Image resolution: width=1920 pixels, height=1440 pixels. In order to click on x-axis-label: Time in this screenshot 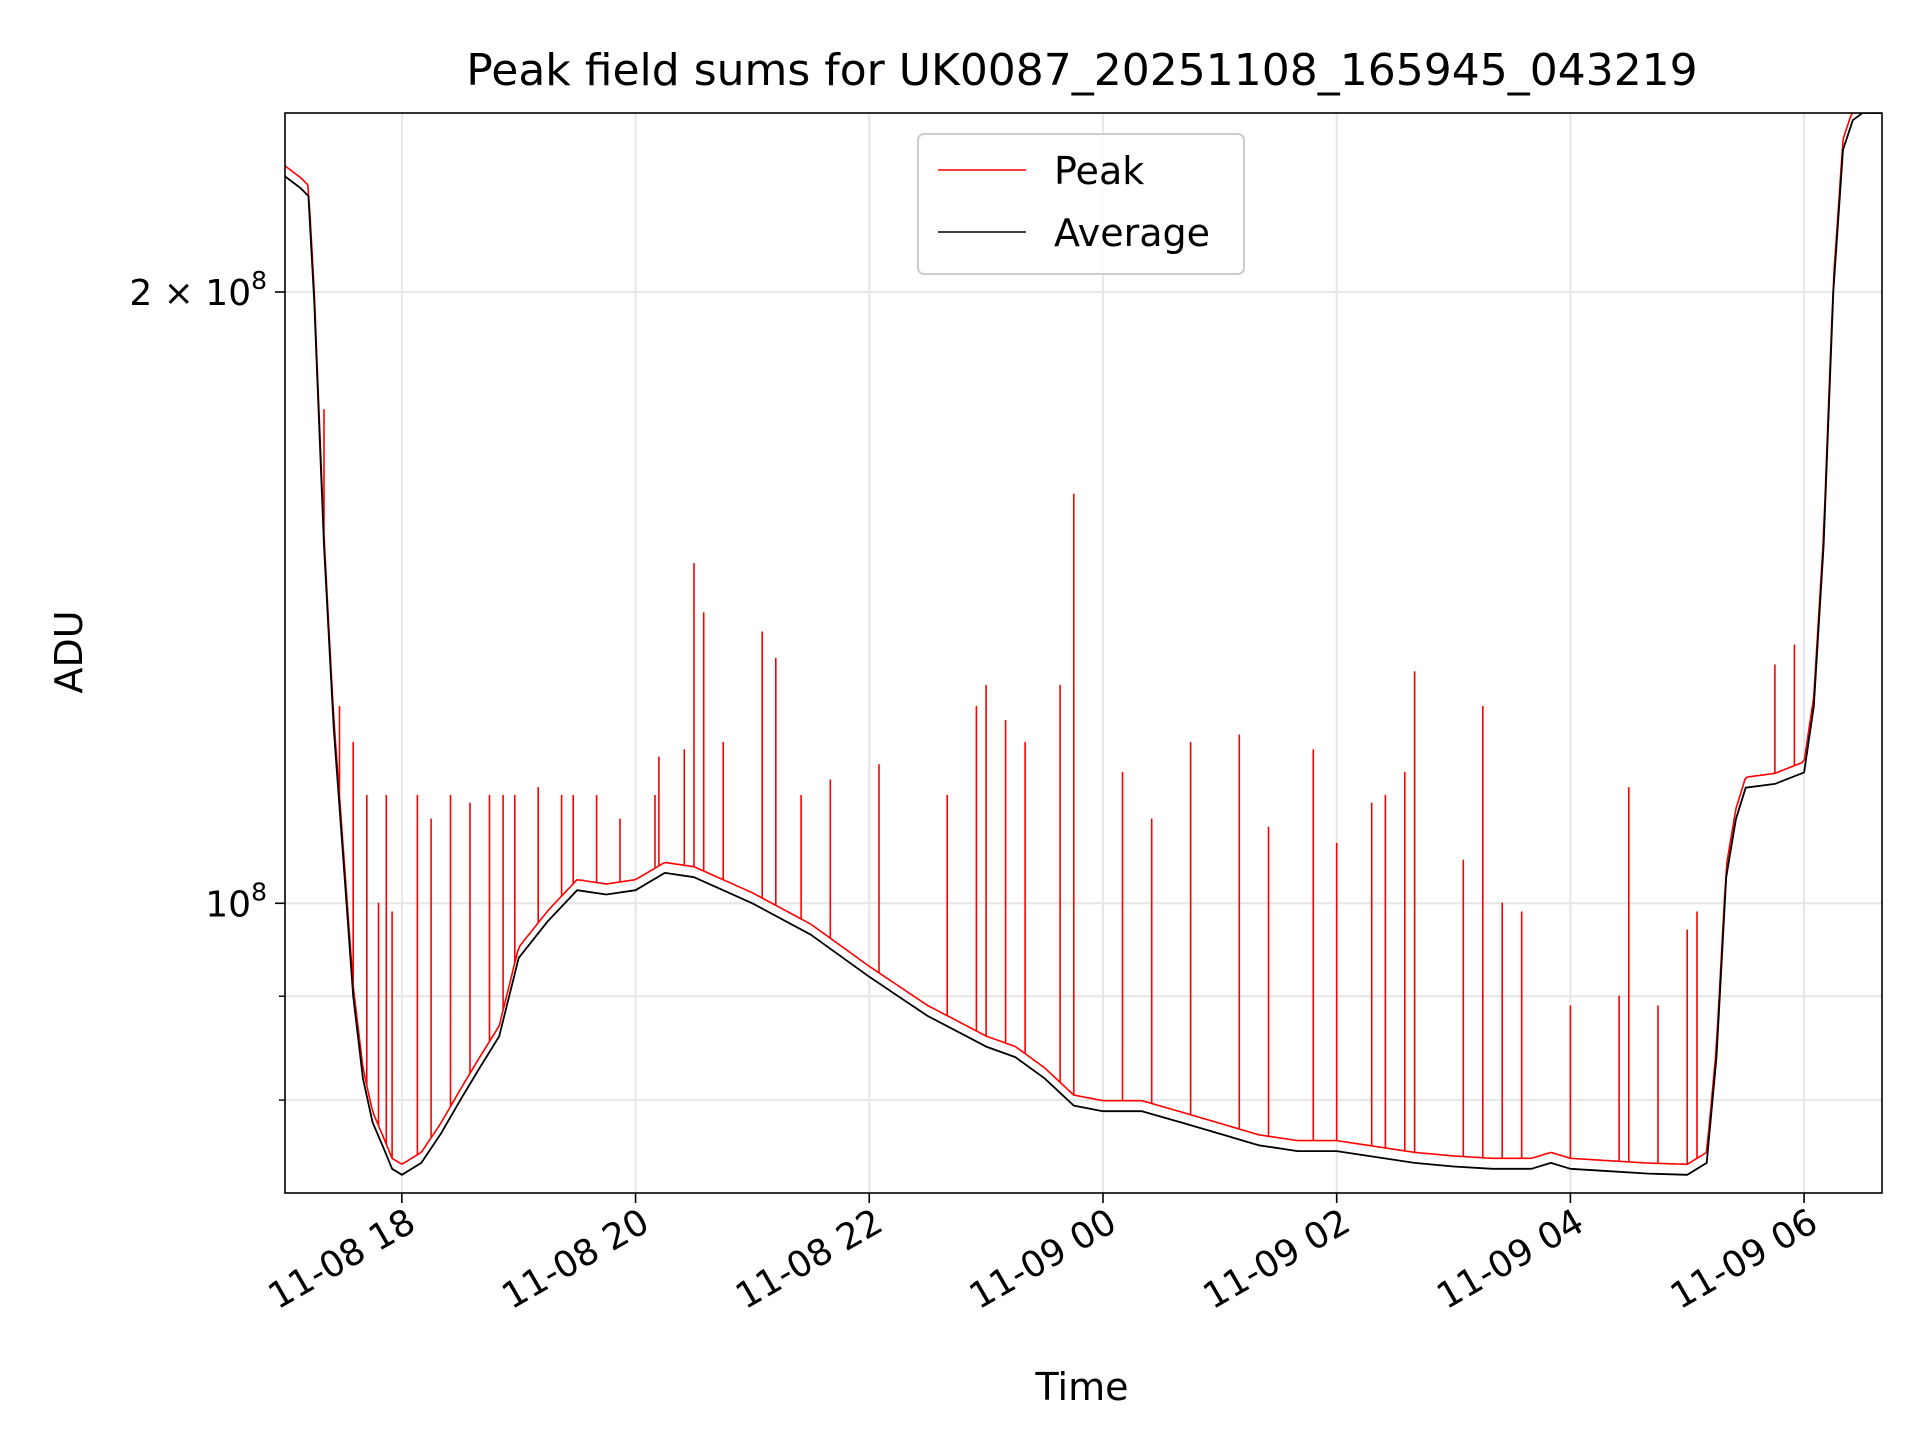, I will do `click(1082, 1387)`.